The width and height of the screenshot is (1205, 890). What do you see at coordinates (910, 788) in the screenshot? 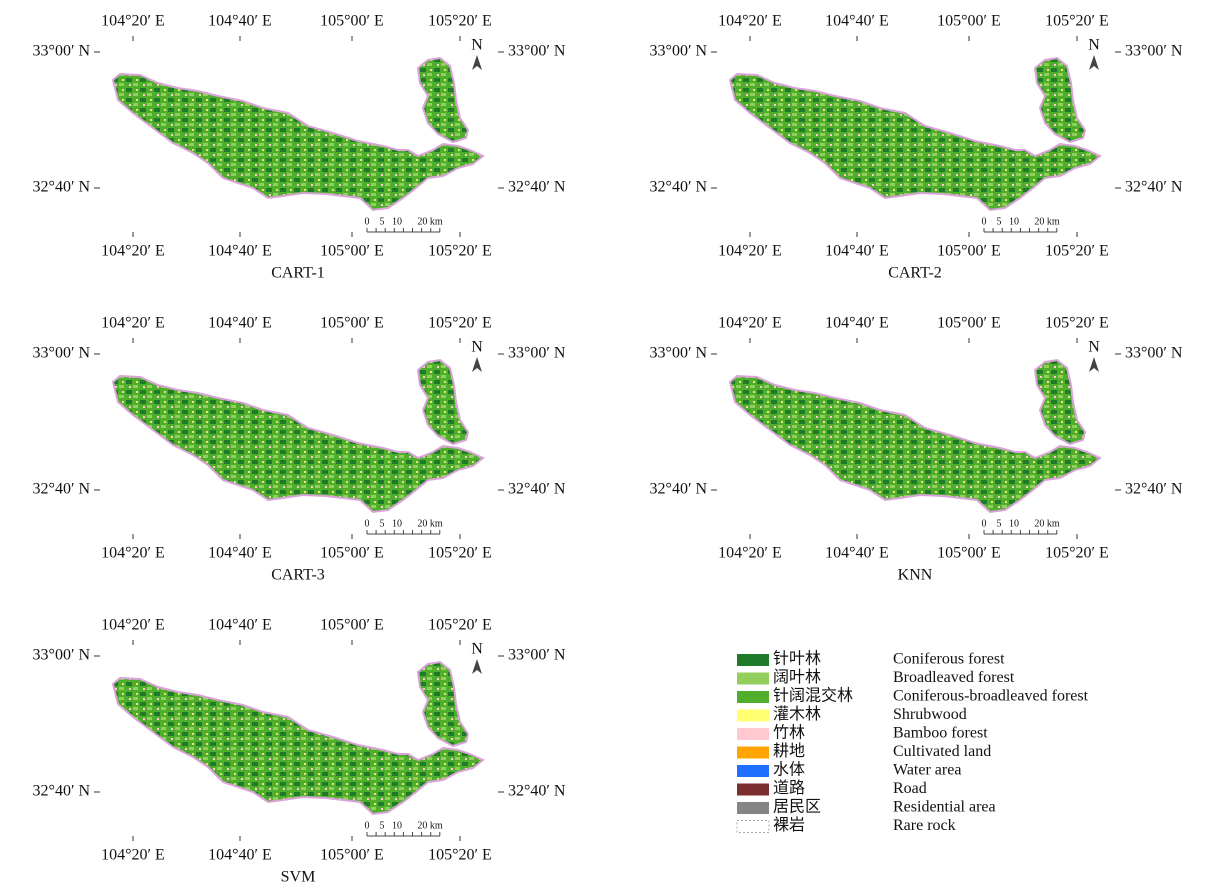
I see `legend-label-en: Road` at bounding box center [910, 788].